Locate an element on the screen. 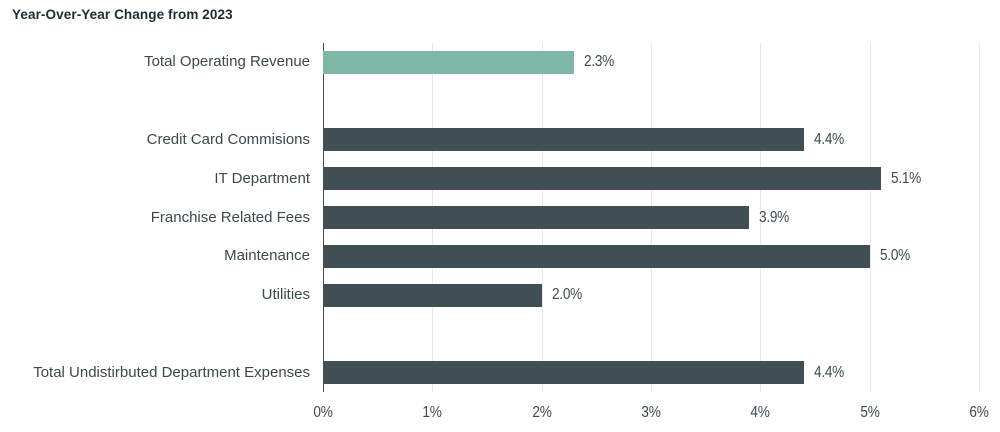  category-label: Total Undistirbuted Department Expenses is located at coordinates (171, 372).